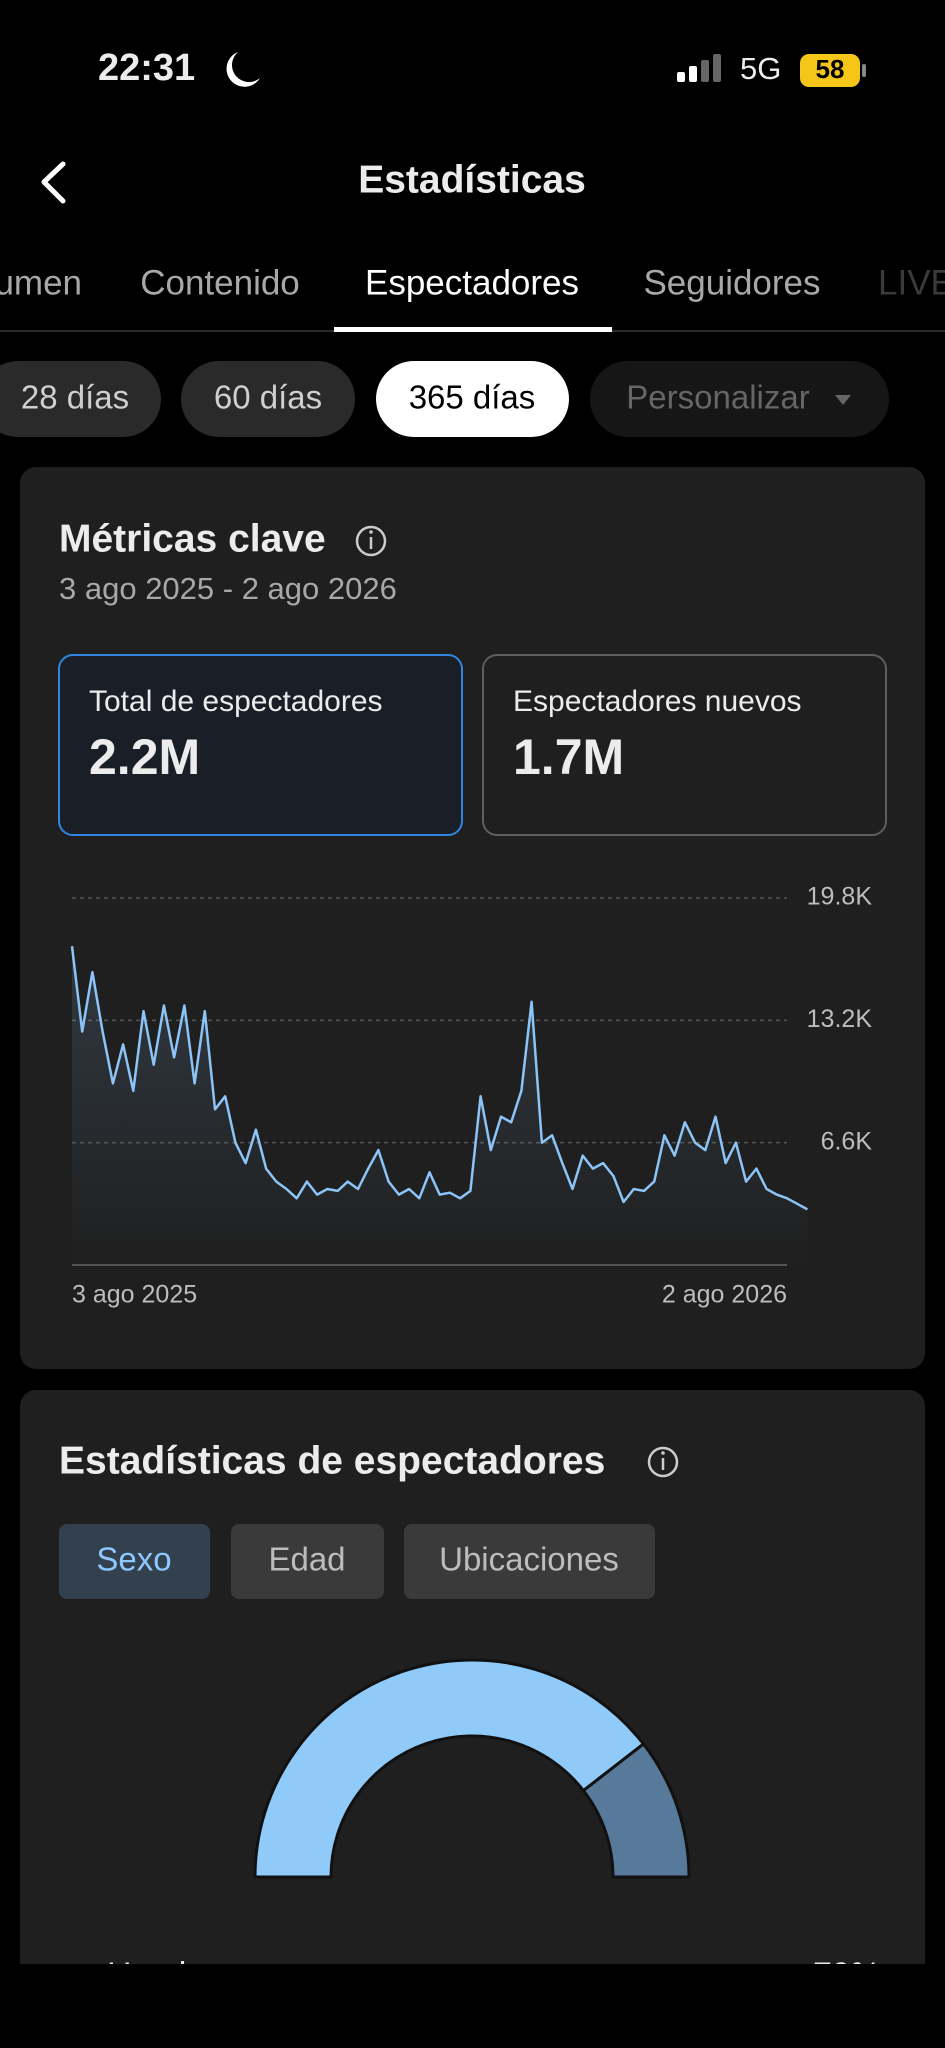 This screenshot has width=945, height=2048. What do you see at coordinates (840, 897) in the screenshot?
I see `y-tick-label: 19.8K` at bounding box center [840, 897].